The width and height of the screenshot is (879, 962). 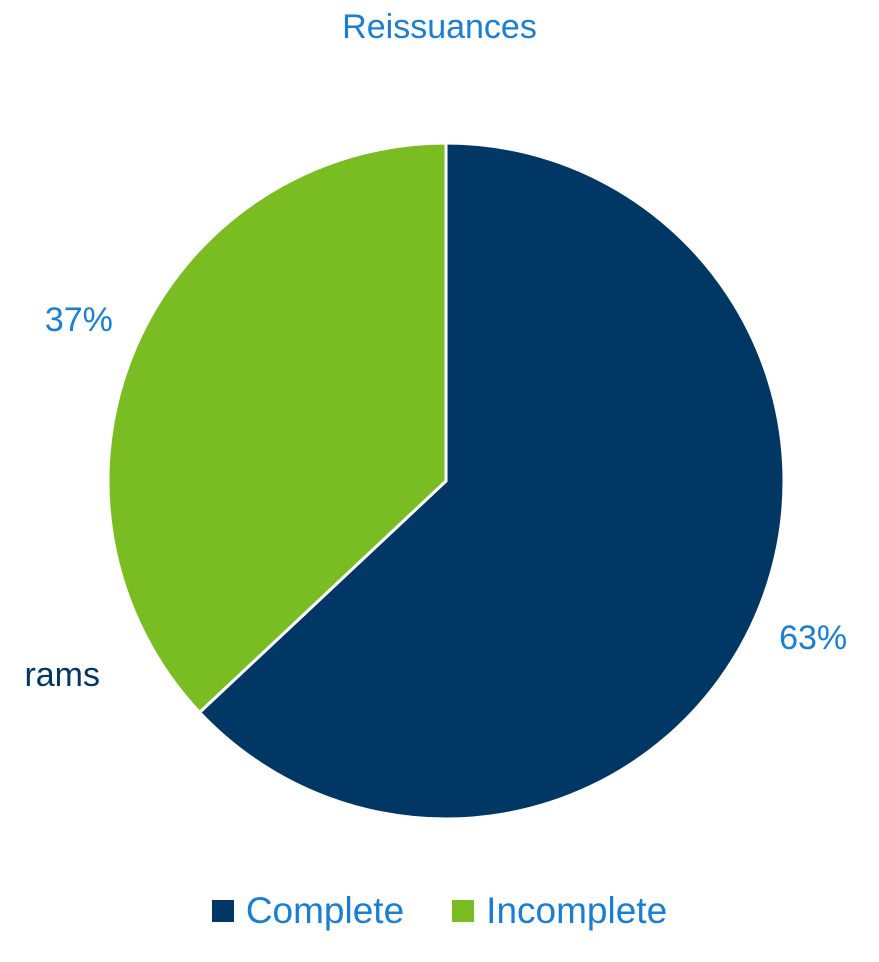 What do you see at coordinates (577, 910) in the screenshot?
I see `legend-label-incomplete: Incomplete` at bounding box center [577, 910].